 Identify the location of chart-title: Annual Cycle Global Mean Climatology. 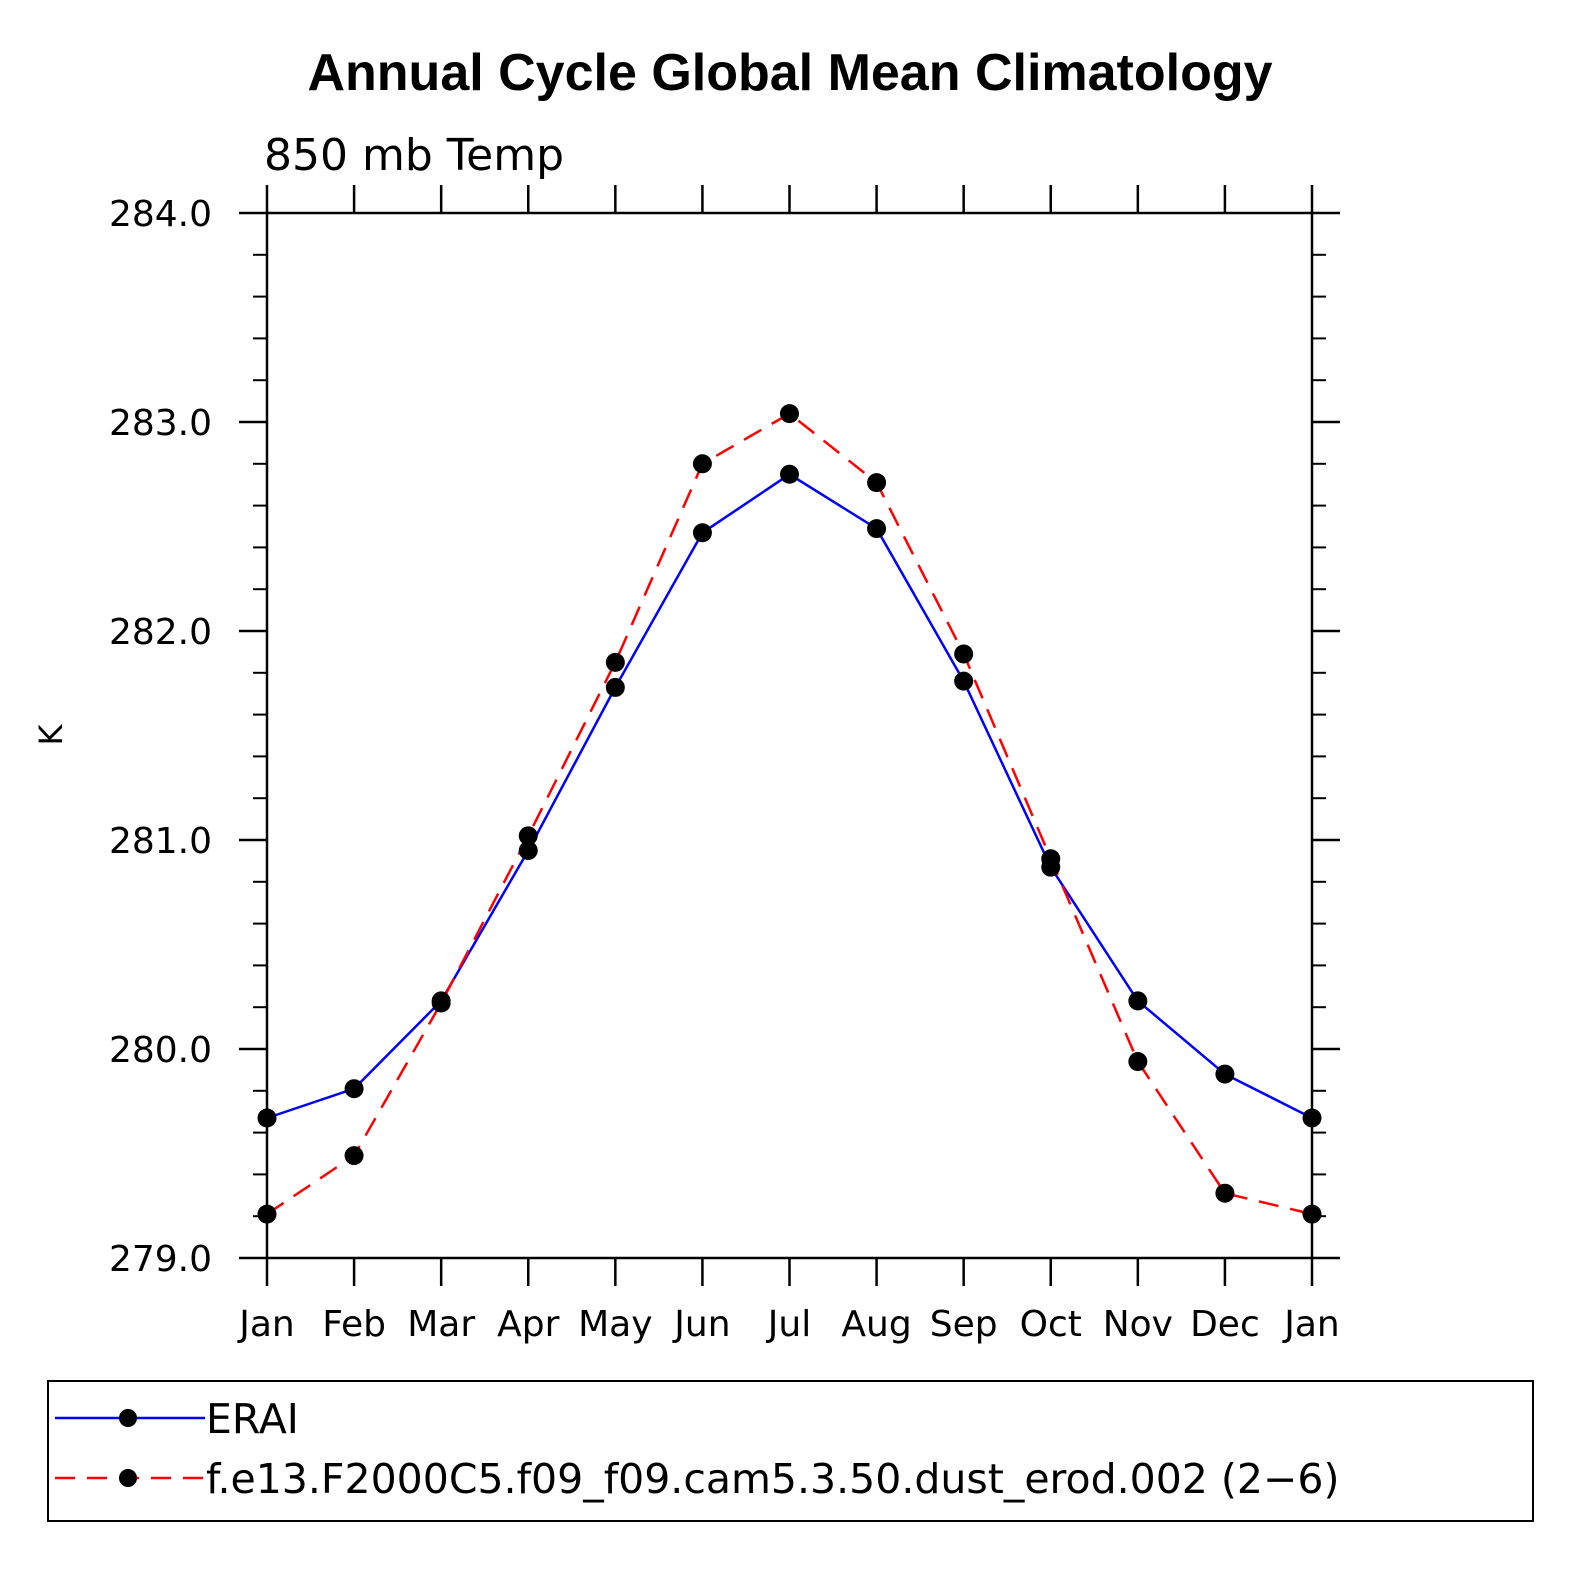
(789, 73).